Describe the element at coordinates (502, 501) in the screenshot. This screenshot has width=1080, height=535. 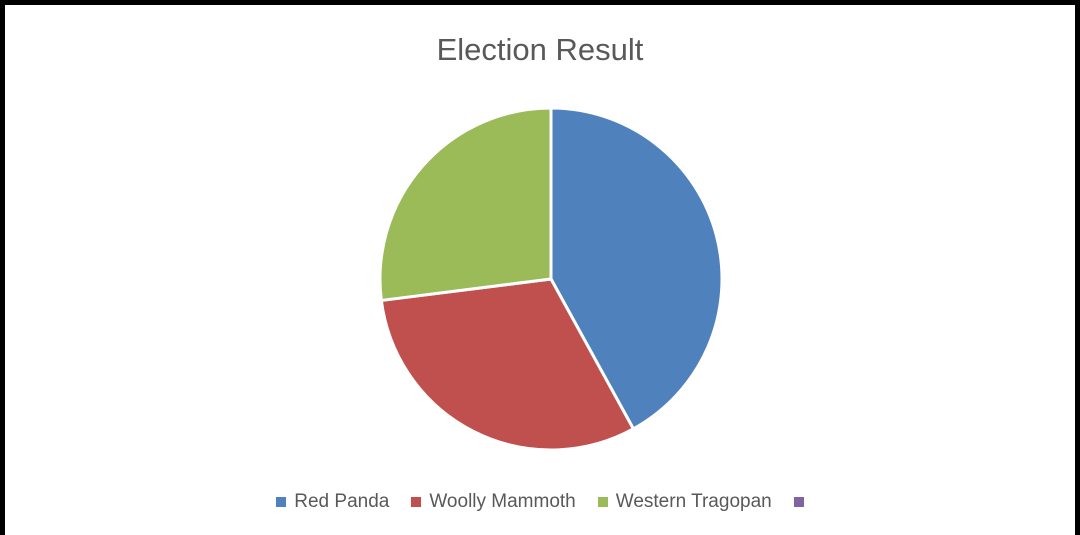
I see `legend-label: Woolly Mammoth` at that location.